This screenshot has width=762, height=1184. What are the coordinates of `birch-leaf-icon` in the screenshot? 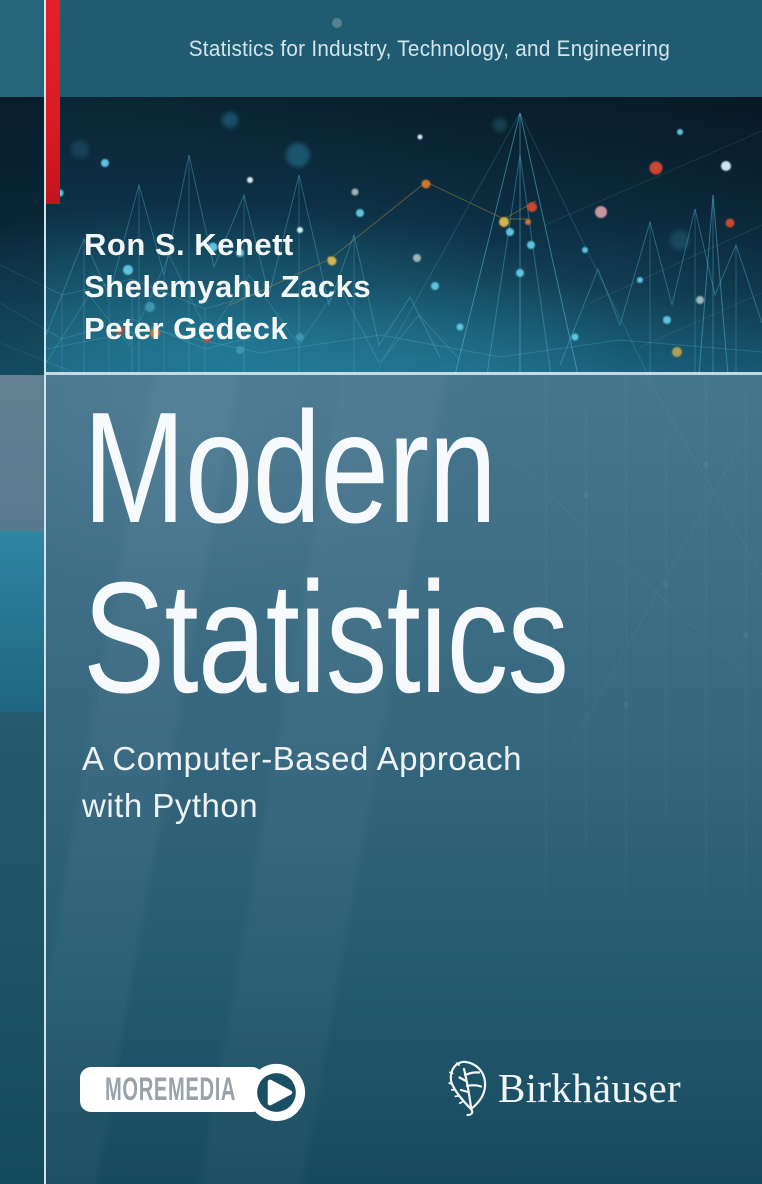 It's located at (467, 1088).